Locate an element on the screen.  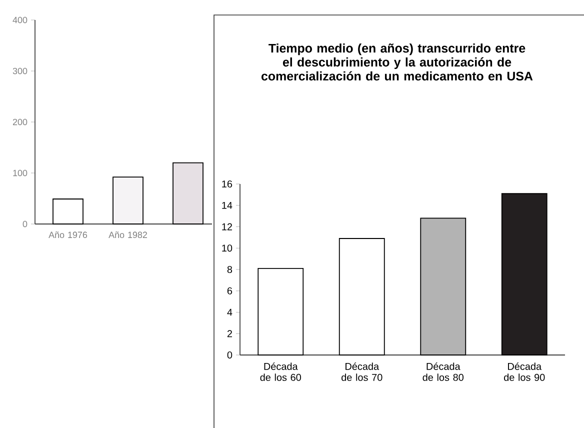
y-tick-label: 12 is located at coordinates (227, 226).